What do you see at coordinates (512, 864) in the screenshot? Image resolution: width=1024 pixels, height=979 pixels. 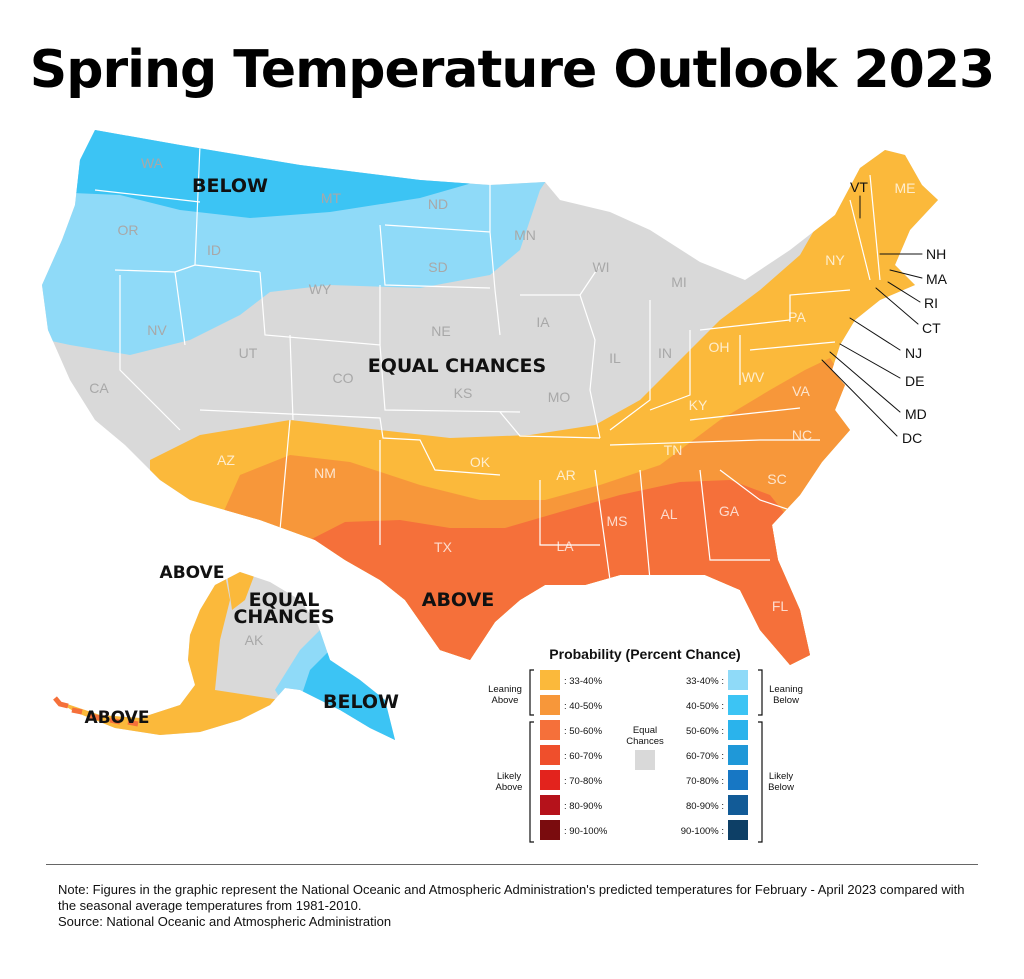 I see `divider` at bounding box center [512, 864].